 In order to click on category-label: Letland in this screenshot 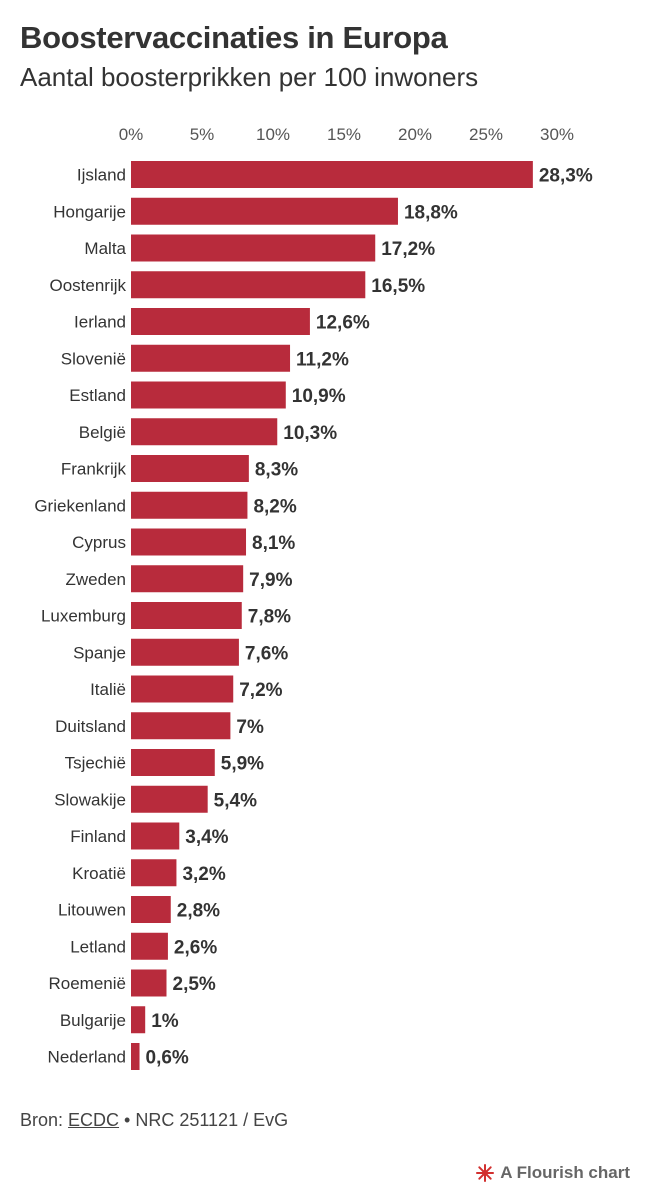, I will do `click(98, 946)`.